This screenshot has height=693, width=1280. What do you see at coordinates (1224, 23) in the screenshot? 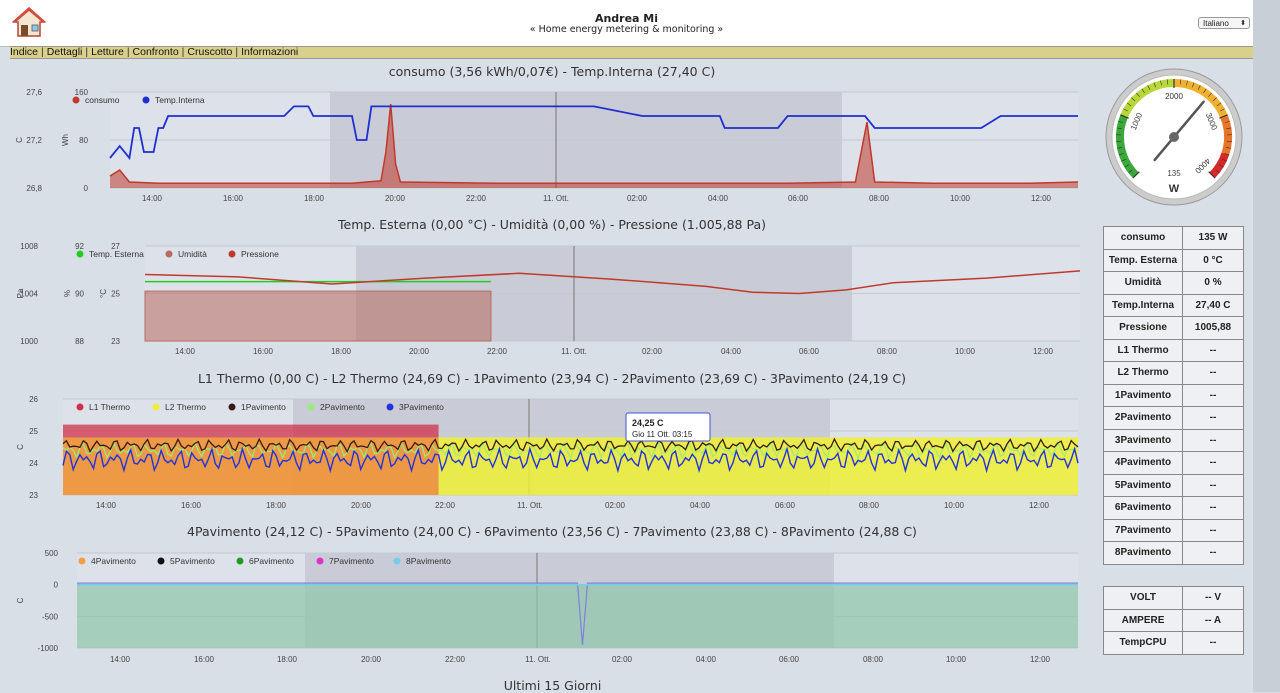
I see `language-select: Italiano ⬍` at bounding box center [1224, 23].